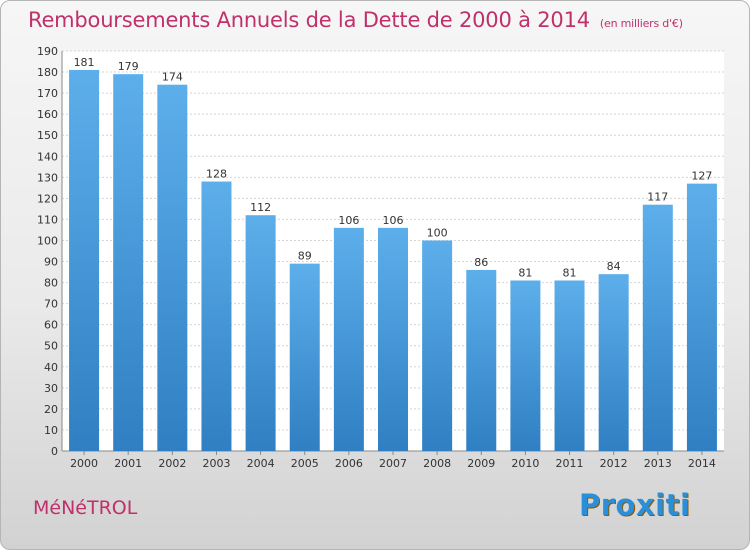 Image resolution: width=750 pixels, height=550 pixels. I want to click on y-tick-label: 130, so click(47, 177).